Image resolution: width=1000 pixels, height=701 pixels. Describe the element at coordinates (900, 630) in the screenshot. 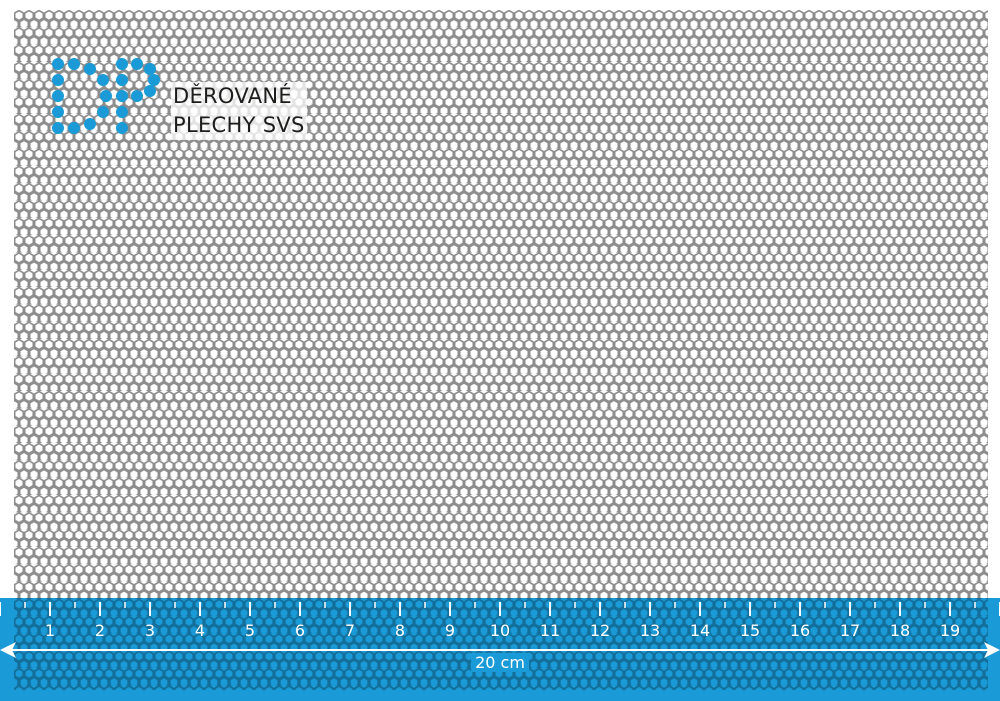

I see `ruler-label: 18` at that location.